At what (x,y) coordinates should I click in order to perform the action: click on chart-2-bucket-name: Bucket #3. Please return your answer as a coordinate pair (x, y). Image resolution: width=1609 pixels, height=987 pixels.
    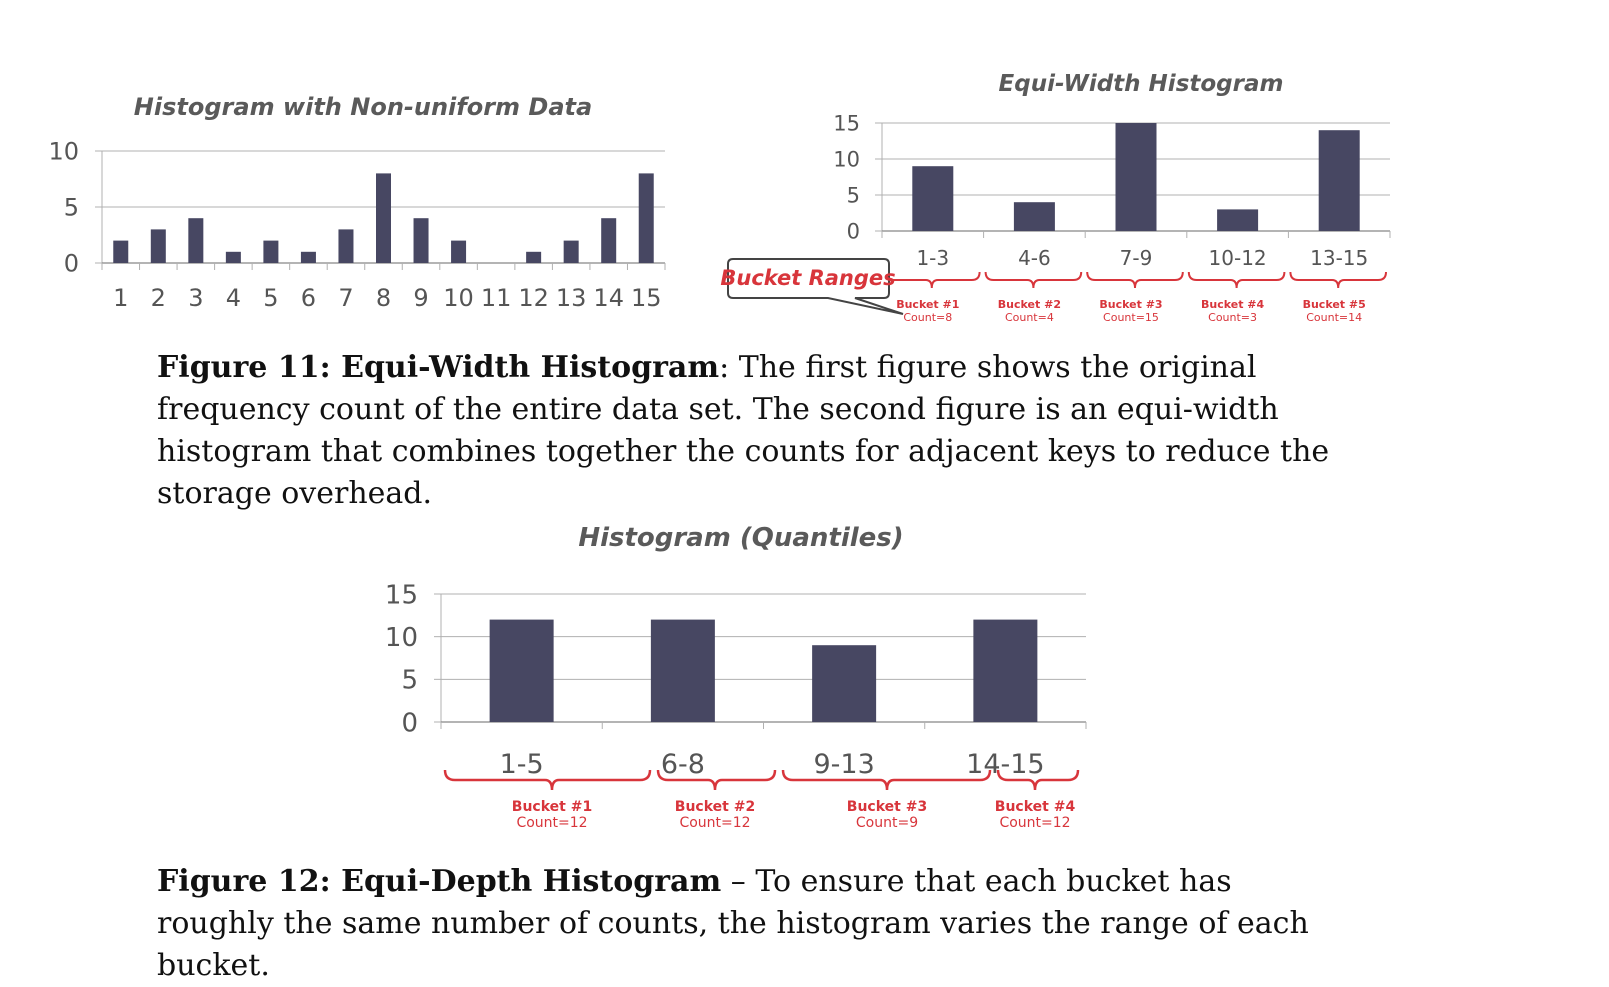
    Looking at the image, I should click on (1130, 304).